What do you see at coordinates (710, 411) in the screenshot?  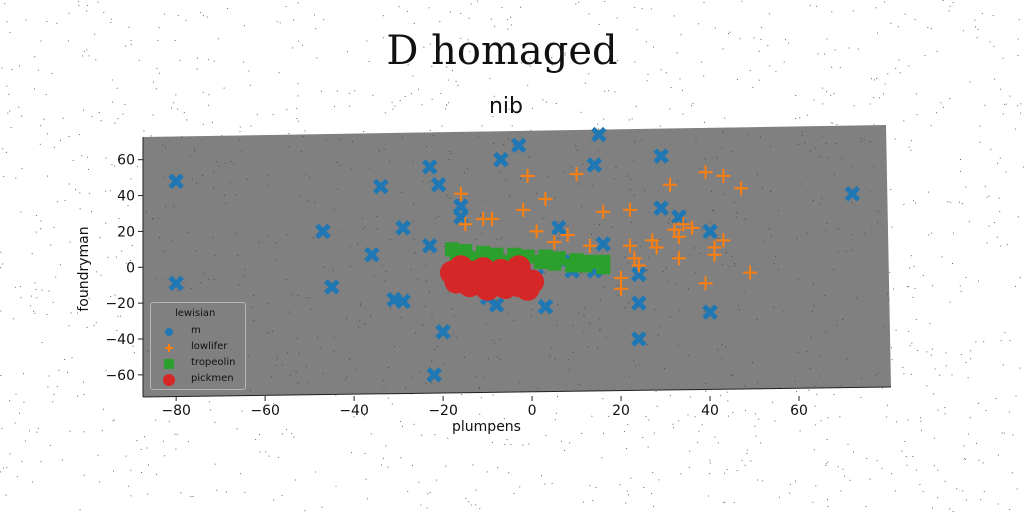 I see `x-tick-label: 40` at bounding box center [710, 411].